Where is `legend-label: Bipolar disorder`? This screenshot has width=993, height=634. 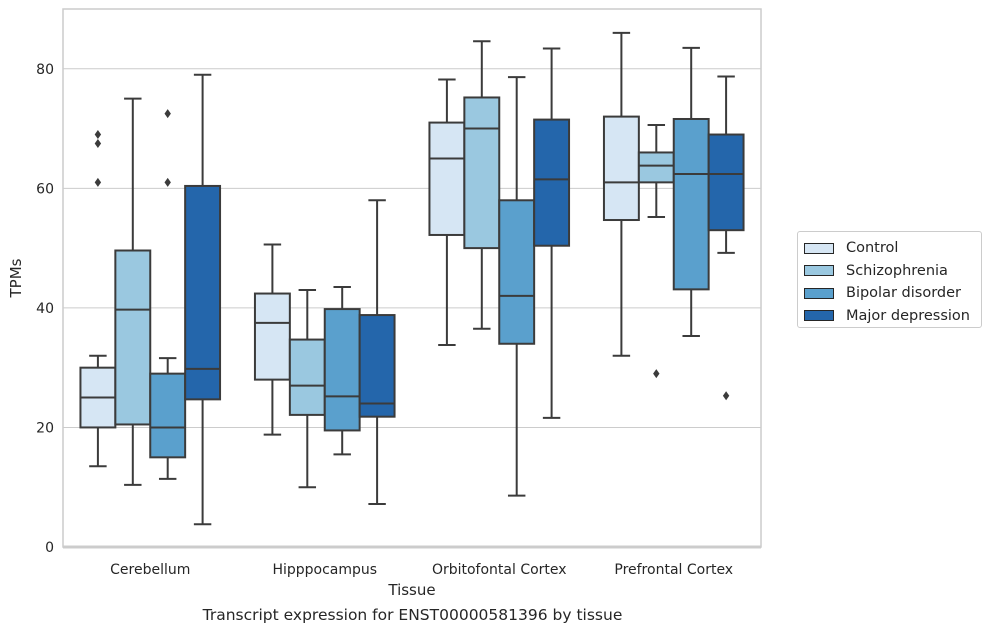 legend-label: Bipolar disorder is located at coordinates (903, 293).